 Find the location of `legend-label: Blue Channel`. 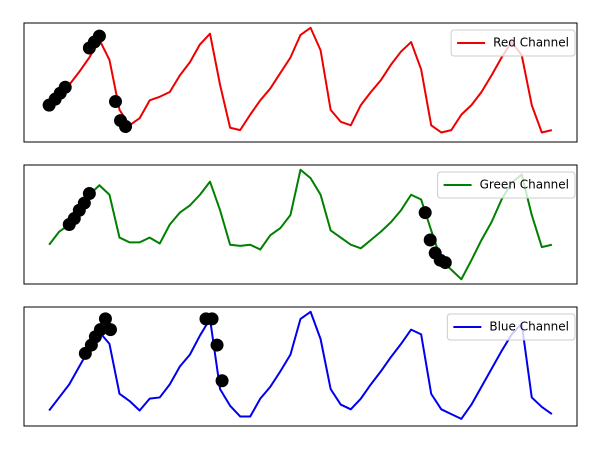

legend-label: Blue Channel is located at coordinates (529, 327).